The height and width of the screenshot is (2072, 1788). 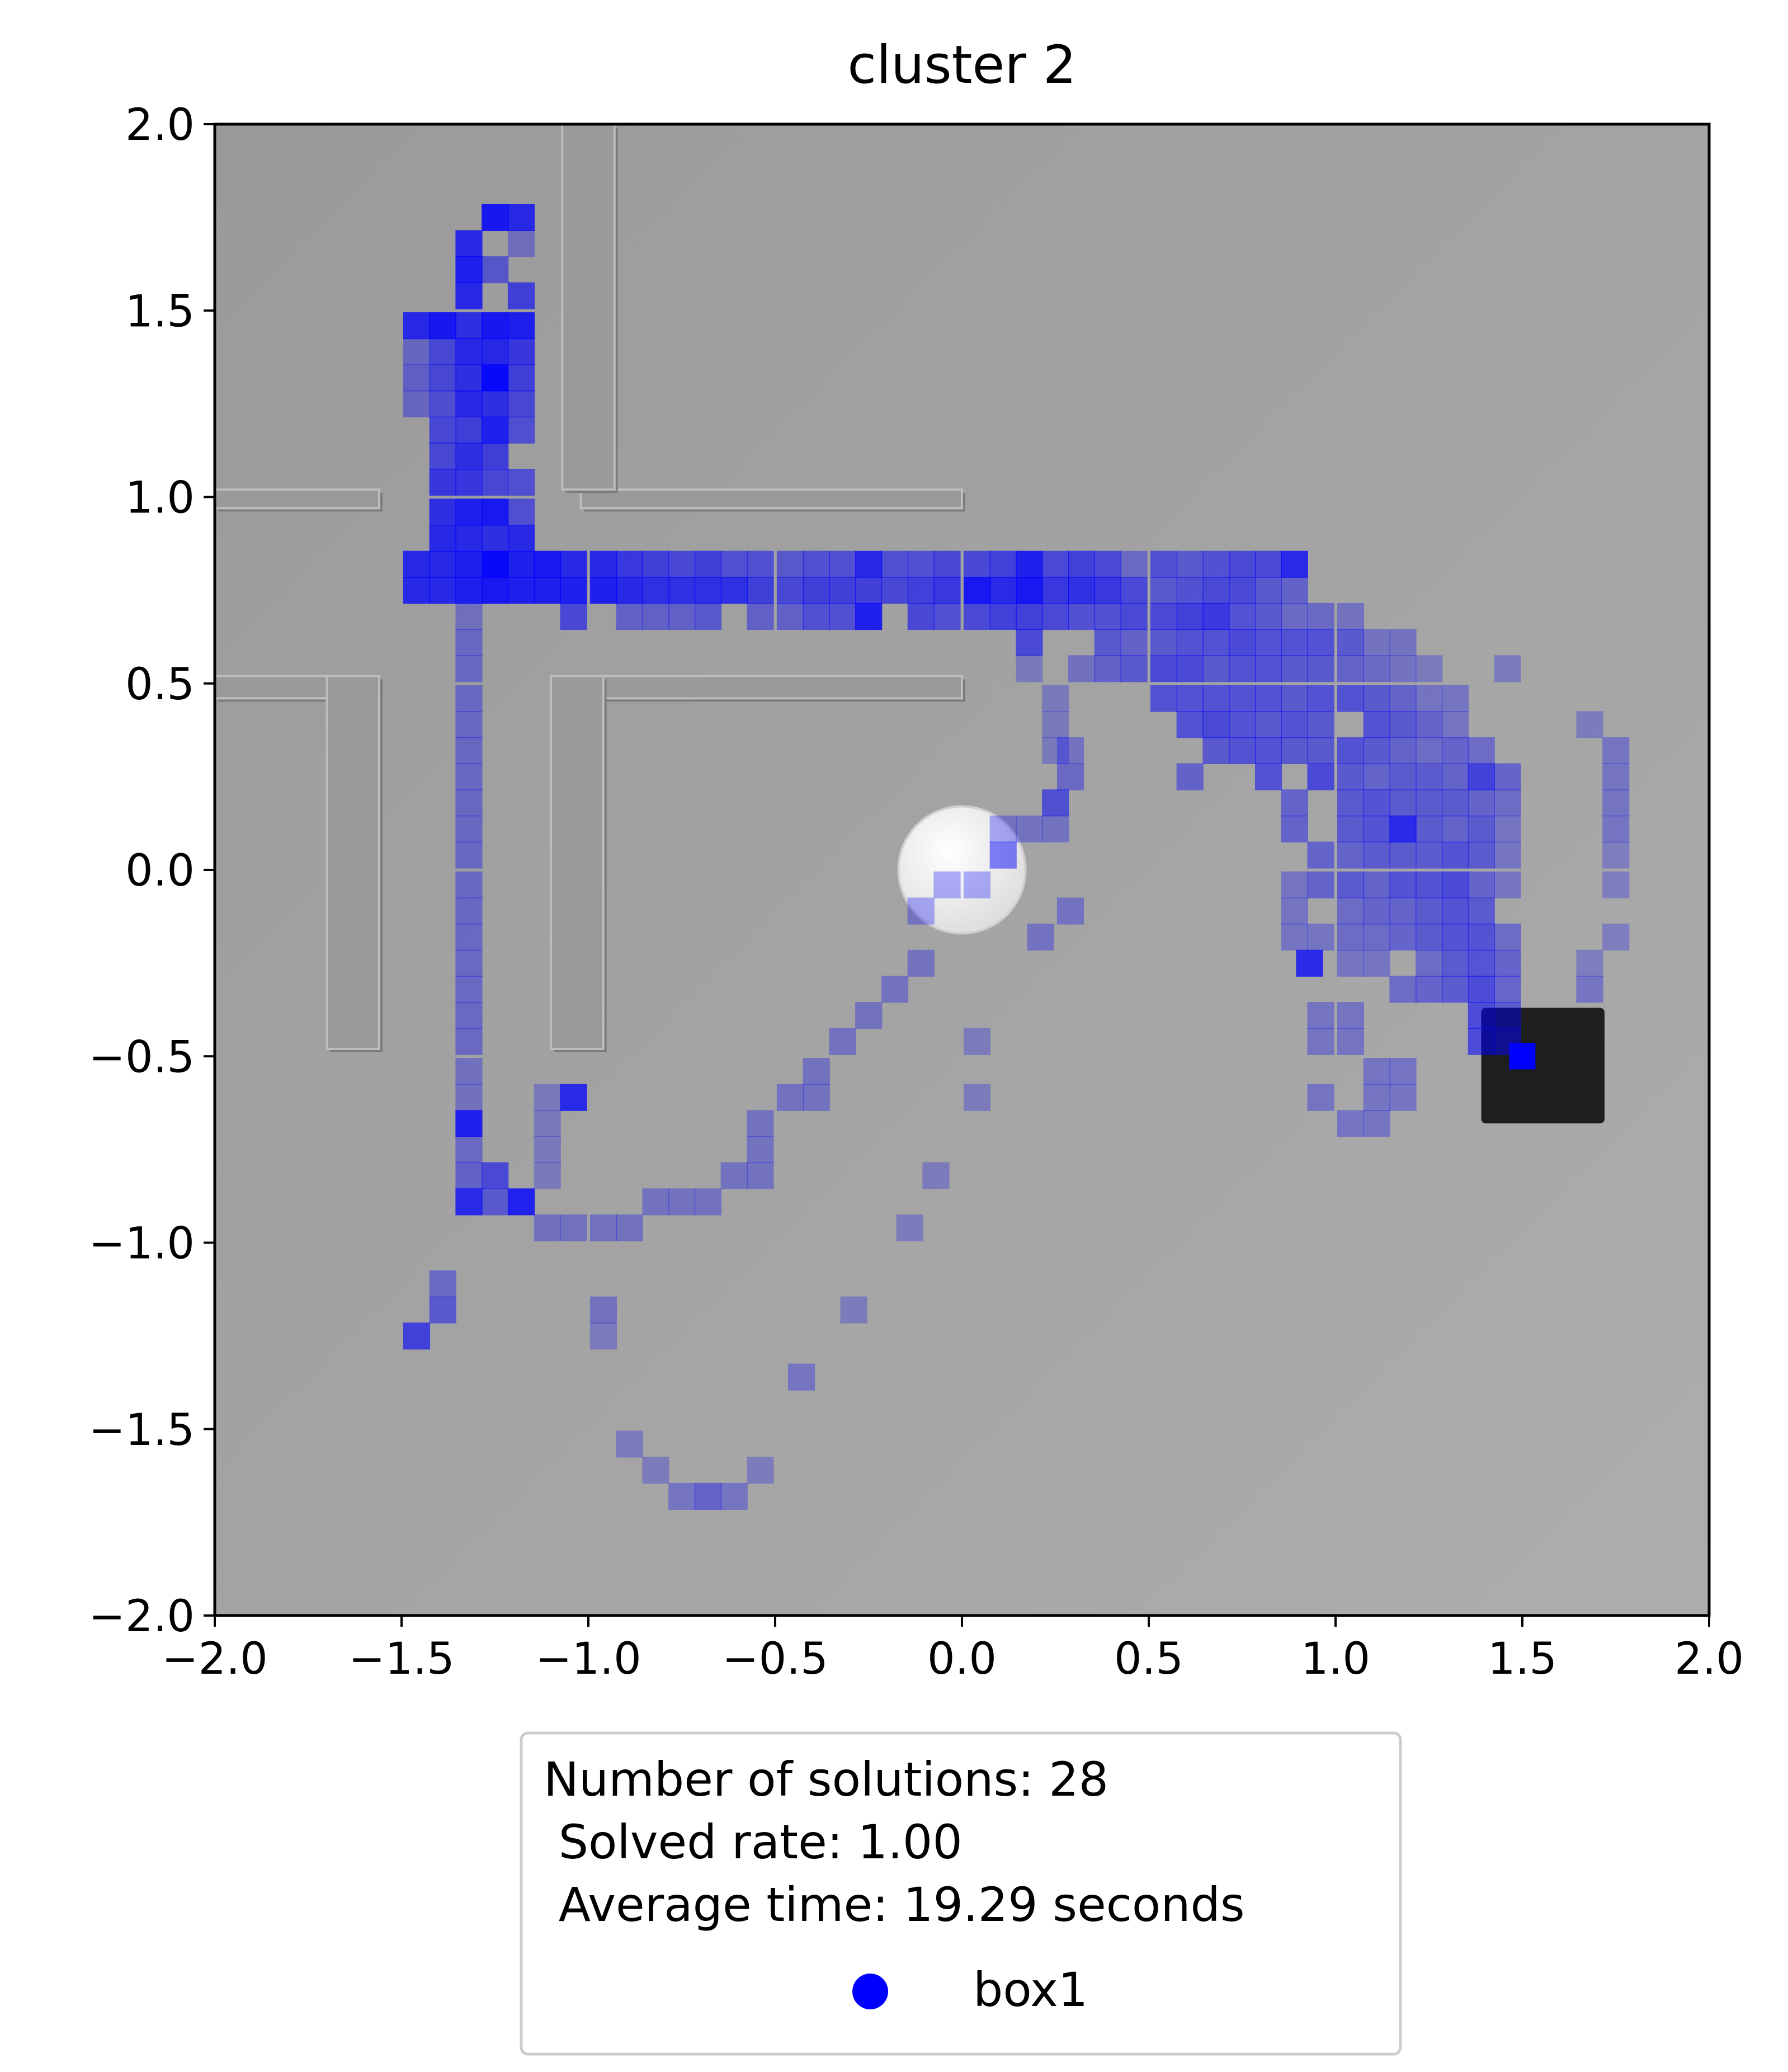 I want to click on legend-box, so click(x=961, y=1893).